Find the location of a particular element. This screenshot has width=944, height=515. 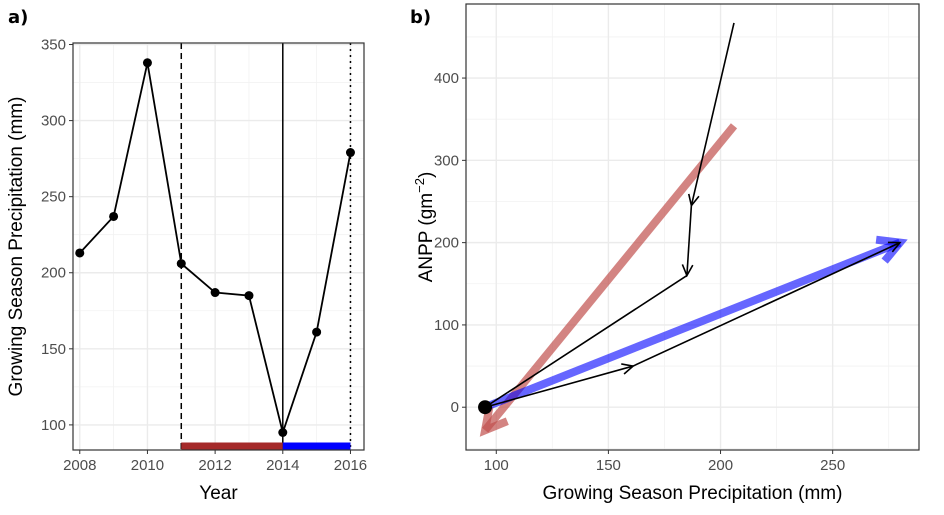

y-axis-label-main: ANPP (gm is located at coordinates (426, 237).